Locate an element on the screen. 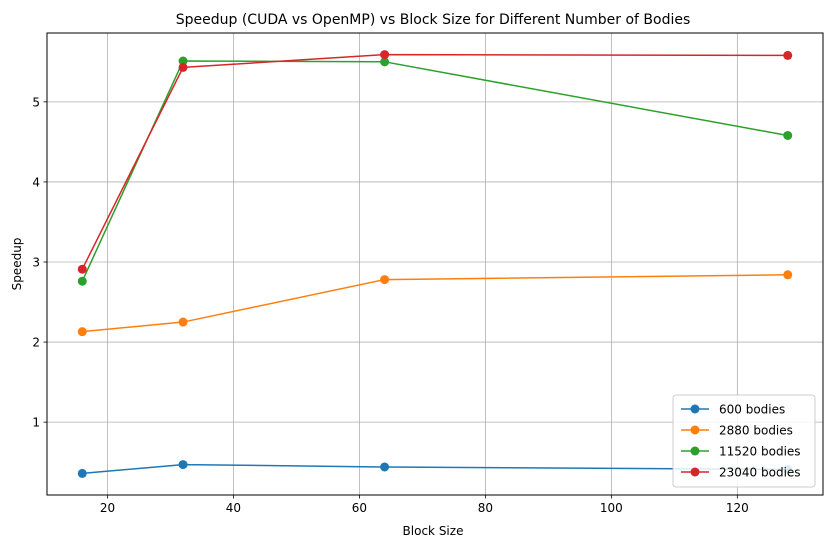  legend-label: 2880 bodies is located at coordinates (756, 431).